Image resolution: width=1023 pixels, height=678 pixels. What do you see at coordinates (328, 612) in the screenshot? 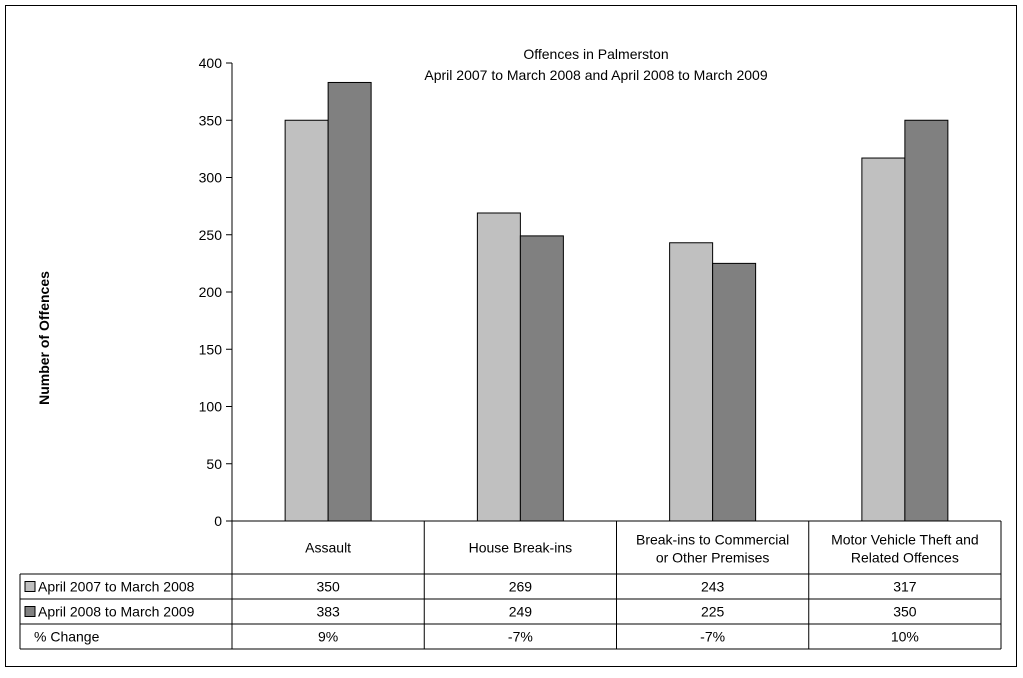
I see `data-label: 383` at bounding box center [328, 612].